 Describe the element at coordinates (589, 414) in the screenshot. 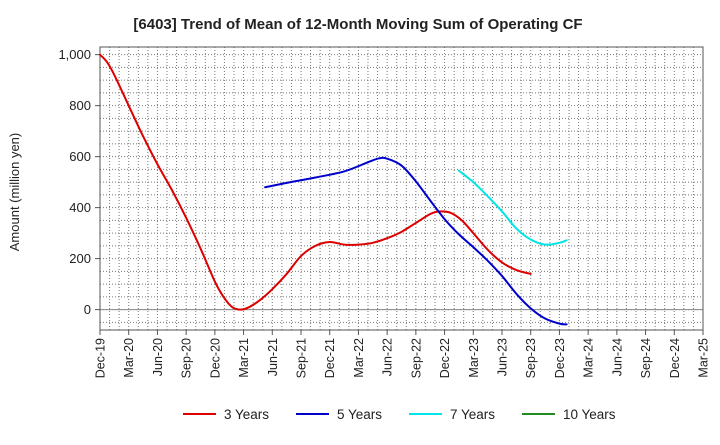

I see `legend-label-10-years: 10 Years` at that location.